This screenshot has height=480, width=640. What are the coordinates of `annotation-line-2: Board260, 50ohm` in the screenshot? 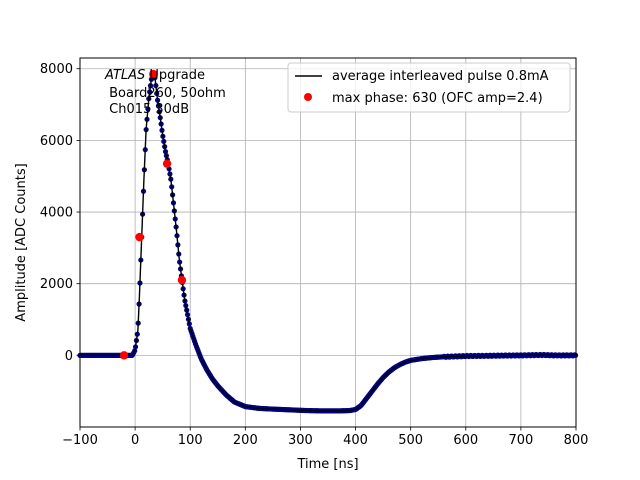 It's located at (165, 93).